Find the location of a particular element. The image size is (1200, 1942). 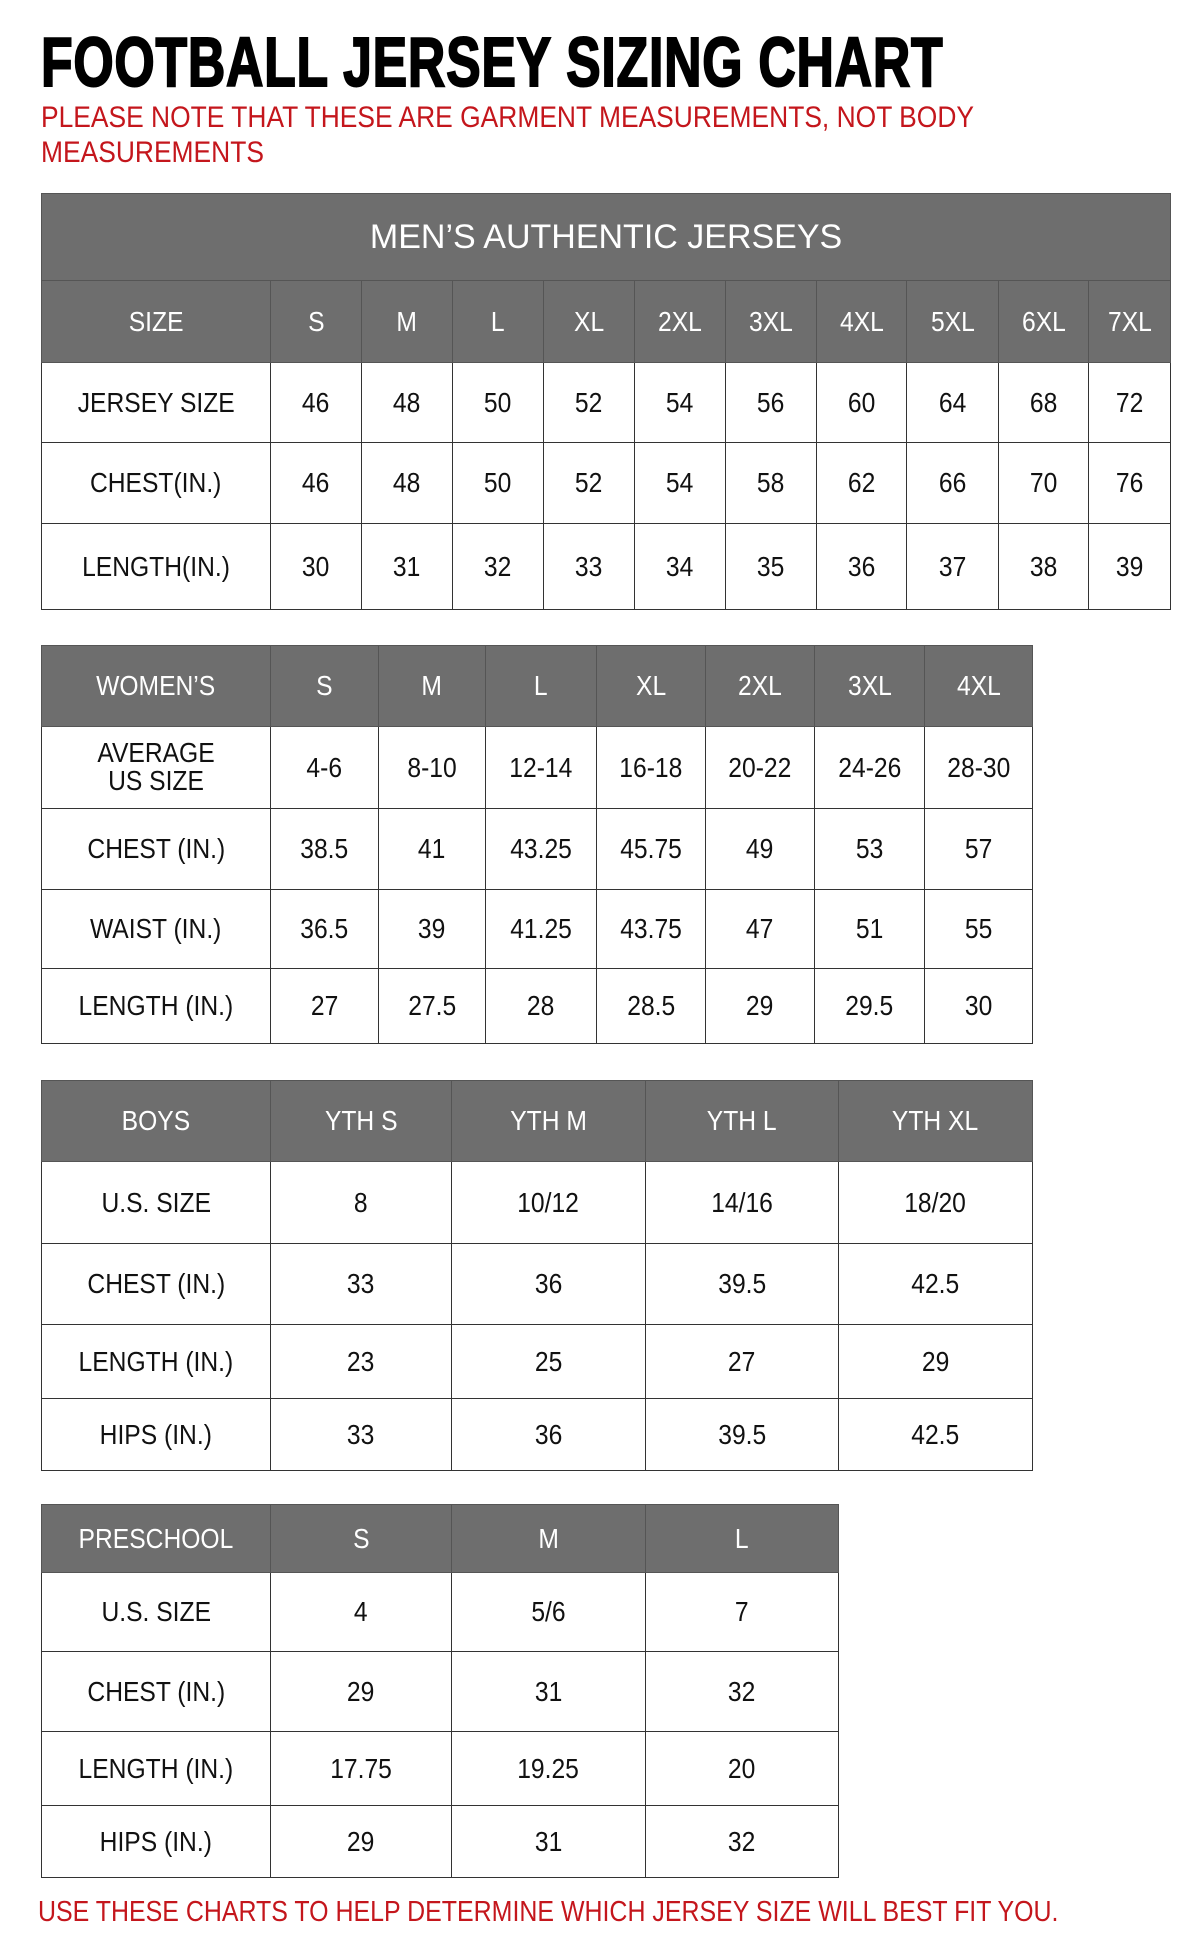

value-cell: 29.5 is located at coordinates (869, 1006).